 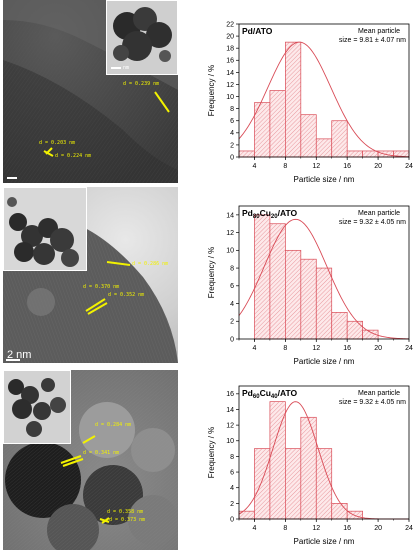 I want to click on chart-title-part: 40, so click(x=274, y=397).